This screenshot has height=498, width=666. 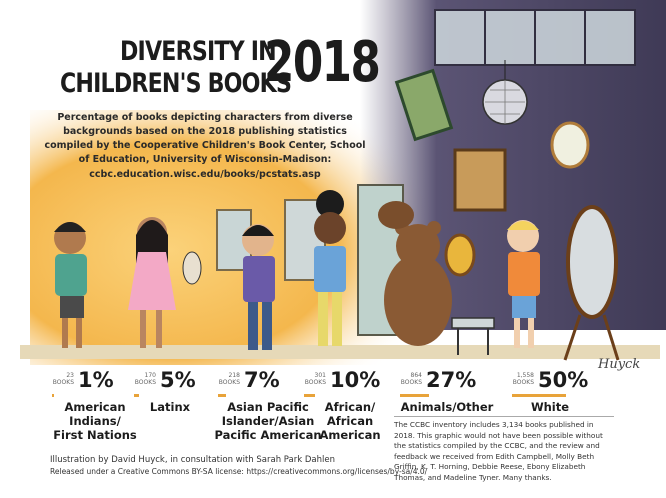 What do you see at coordinates (268, 407) in the screenshot?
I see `category-label-line: Asian Pacific` at bounding box center [268, 407].